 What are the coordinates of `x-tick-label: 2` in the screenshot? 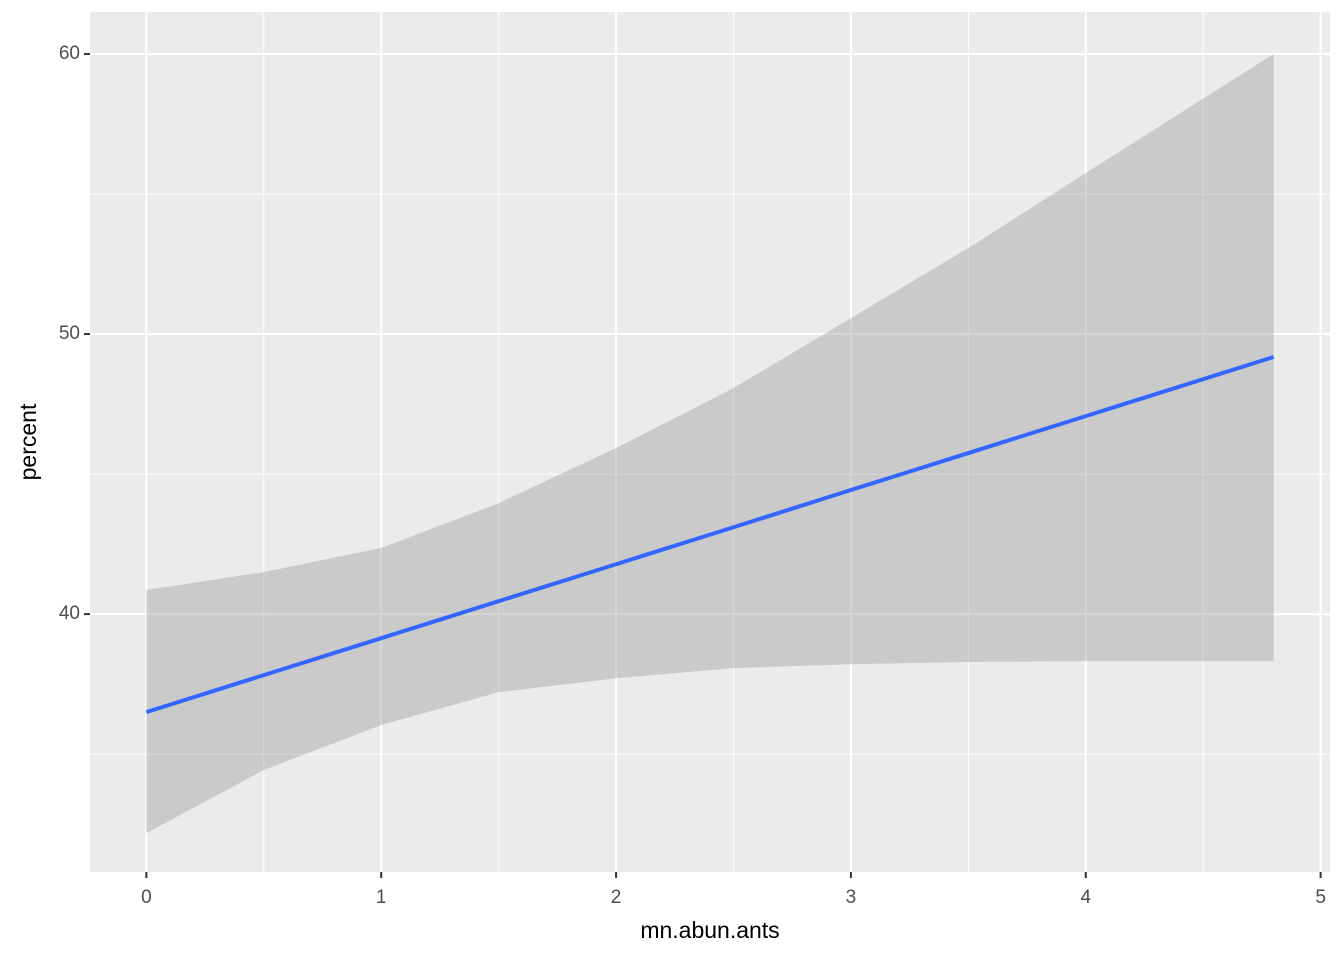 It's located at (616, 897).